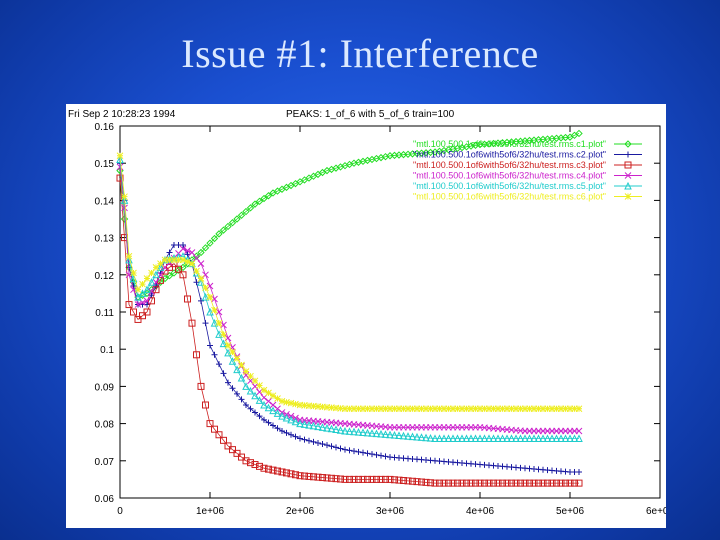 Image resolution: width=720 pixels, height=540 pixels. I want to click on x-tick-label: 0, so click(120, 511).